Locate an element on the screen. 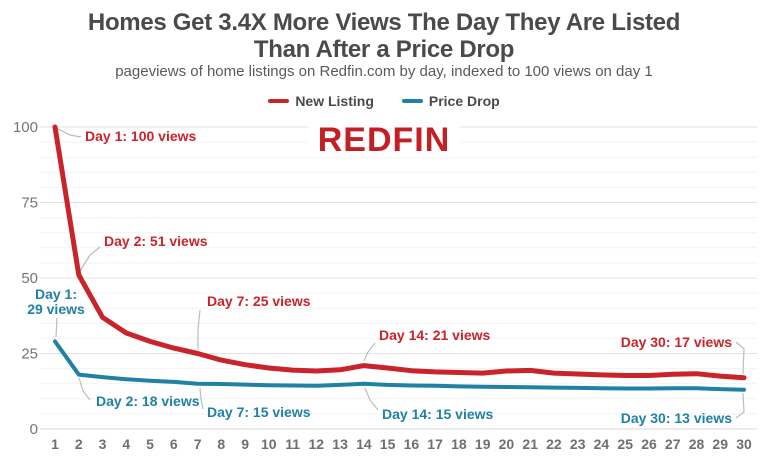 The width and height of the screenshot is (768, 461). y-axis-label: 0 is located at coordinates (34, 429).